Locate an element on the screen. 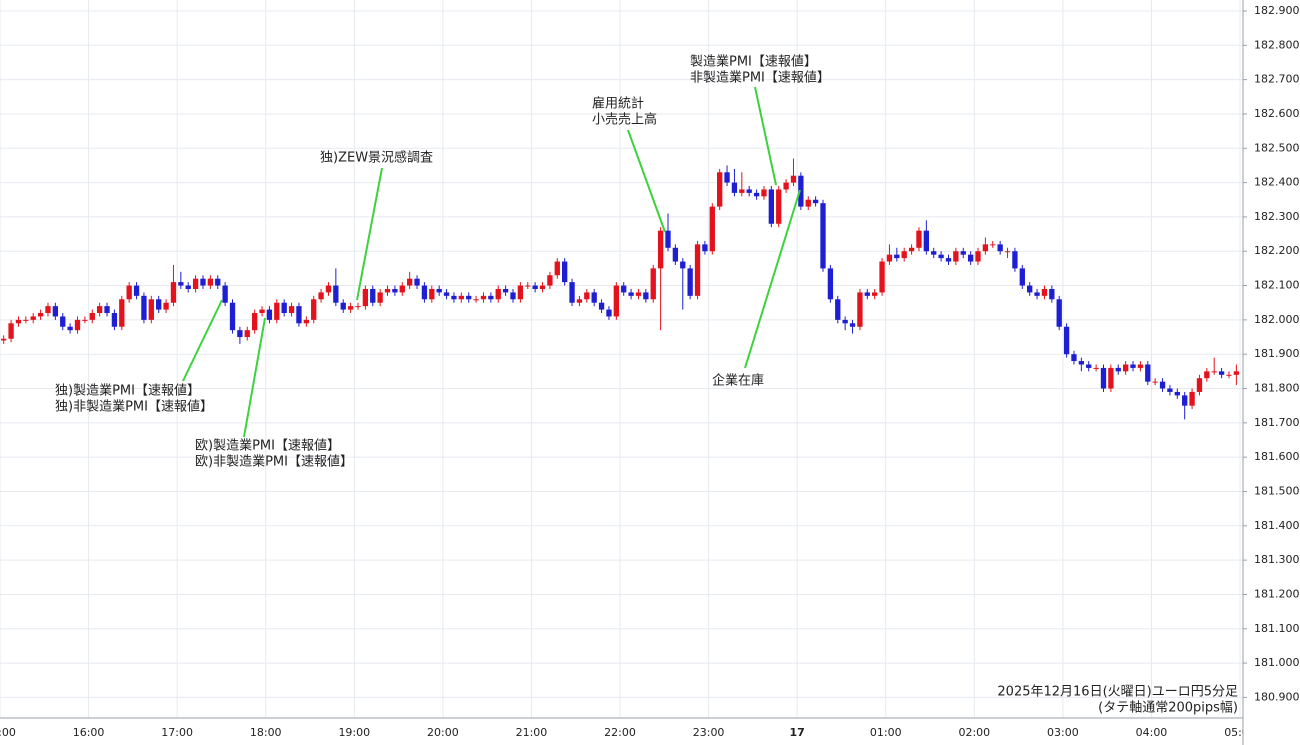  x-tick-label: 17 is located at coordinates (797, 732).